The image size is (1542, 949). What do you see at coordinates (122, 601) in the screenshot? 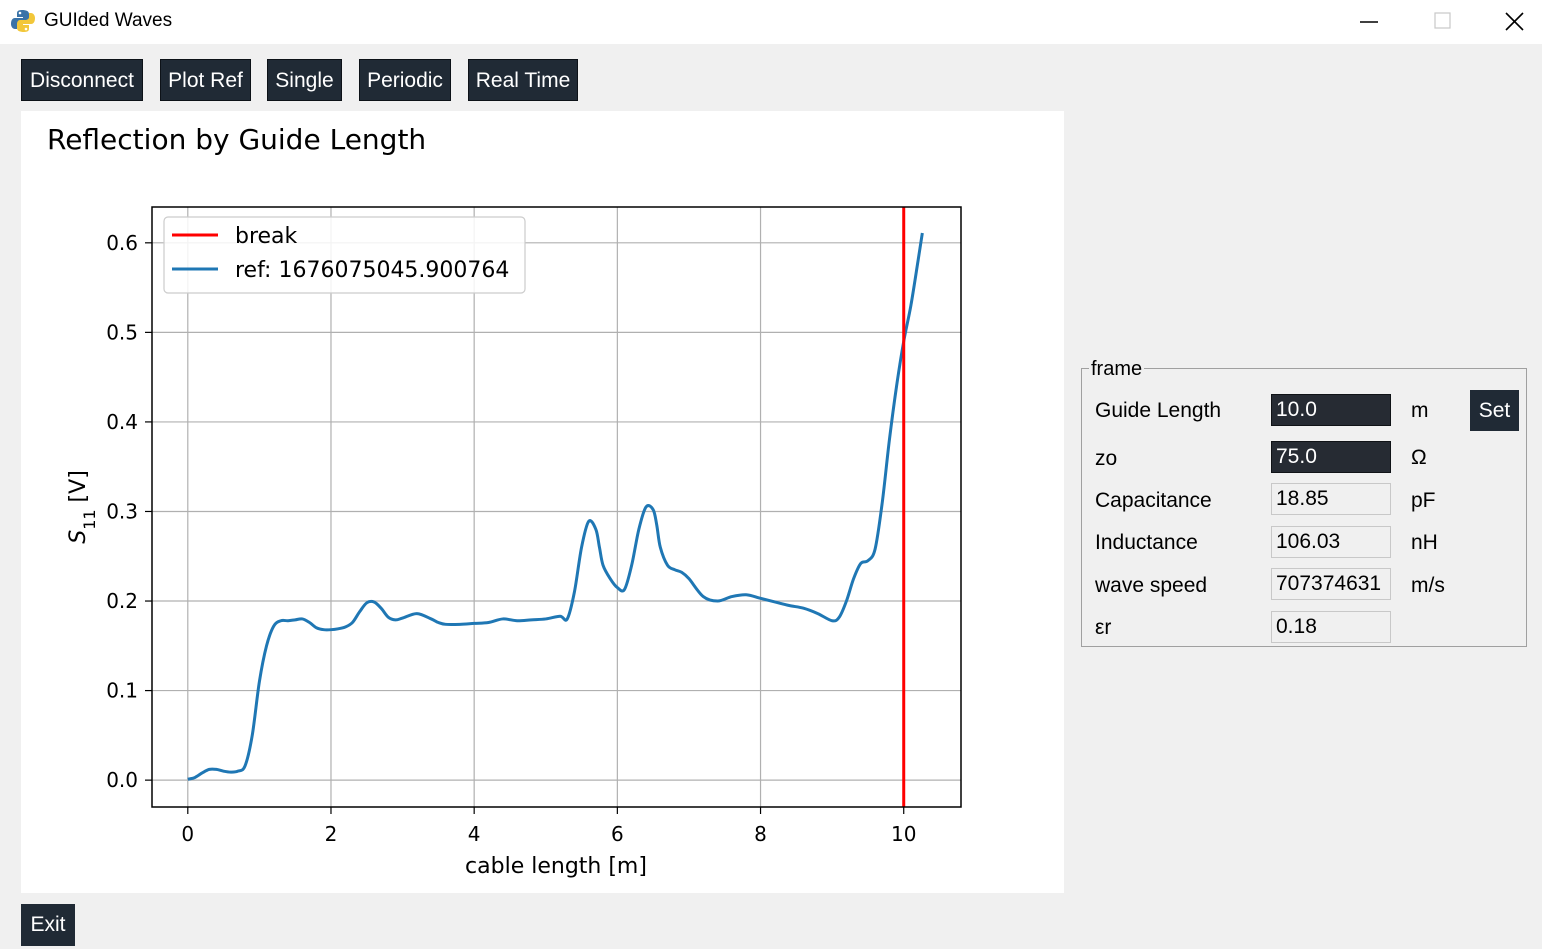
I see `y-tick-label: 0.2` at bounding box center [122, 601].